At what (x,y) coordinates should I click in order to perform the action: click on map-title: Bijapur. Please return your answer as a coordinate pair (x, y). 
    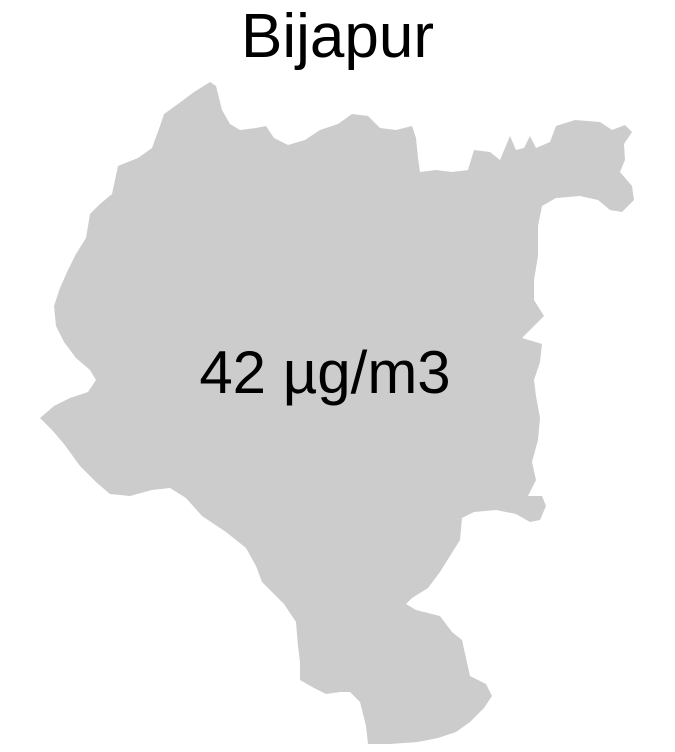
    Looking at the image, I should click on (337, 36).